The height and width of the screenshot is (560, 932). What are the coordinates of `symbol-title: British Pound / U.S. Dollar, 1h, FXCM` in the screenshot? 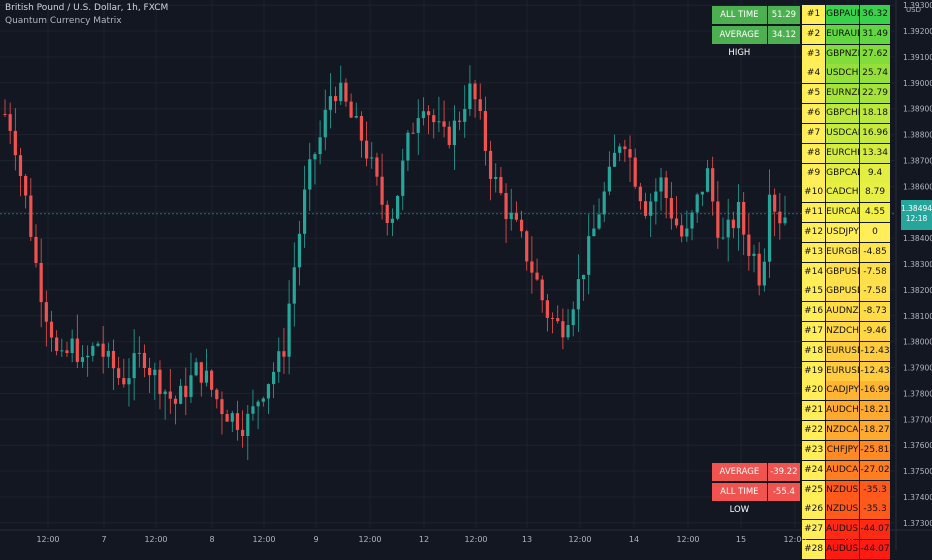 It's located at (87, 8).